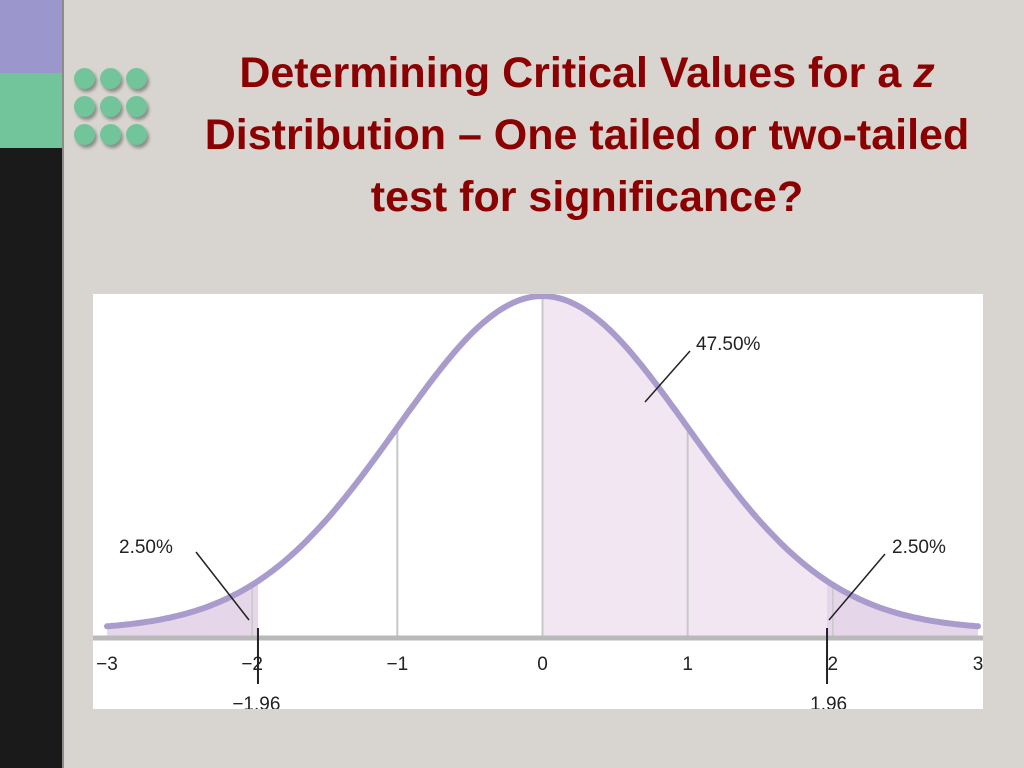 The image size is (1024, 768). I want to click on x-tick-label: 3, so click(978, 664).